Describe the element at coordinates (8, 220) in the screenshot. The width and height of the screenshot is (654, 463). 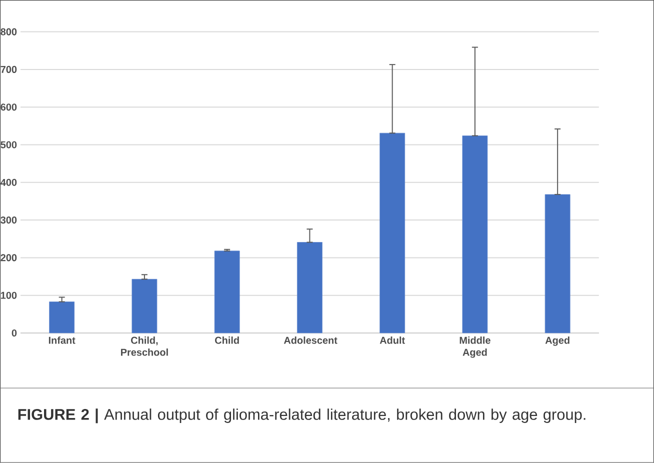
I see `y-tick-label: 300` at that location.